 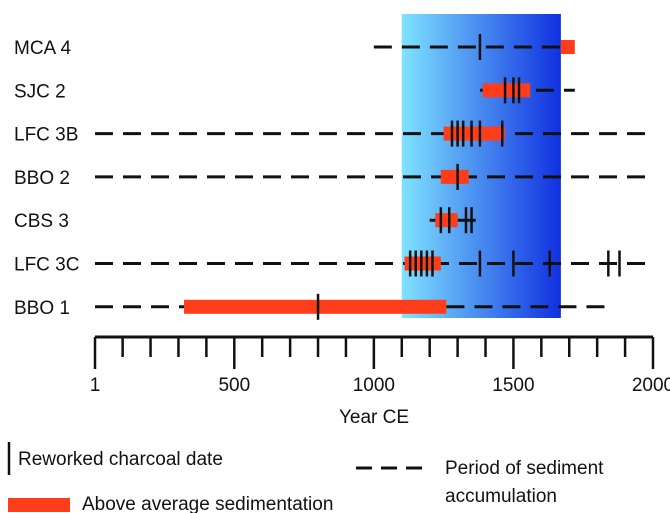 I want to click on x-axis: 1 500 1000 1500 2000, so click(x=380, y=365).